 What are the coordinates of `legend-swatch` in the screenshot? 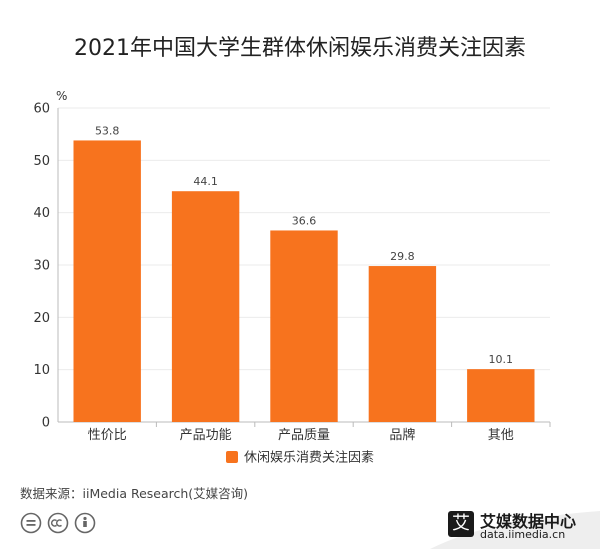 It's located at (232, 457).